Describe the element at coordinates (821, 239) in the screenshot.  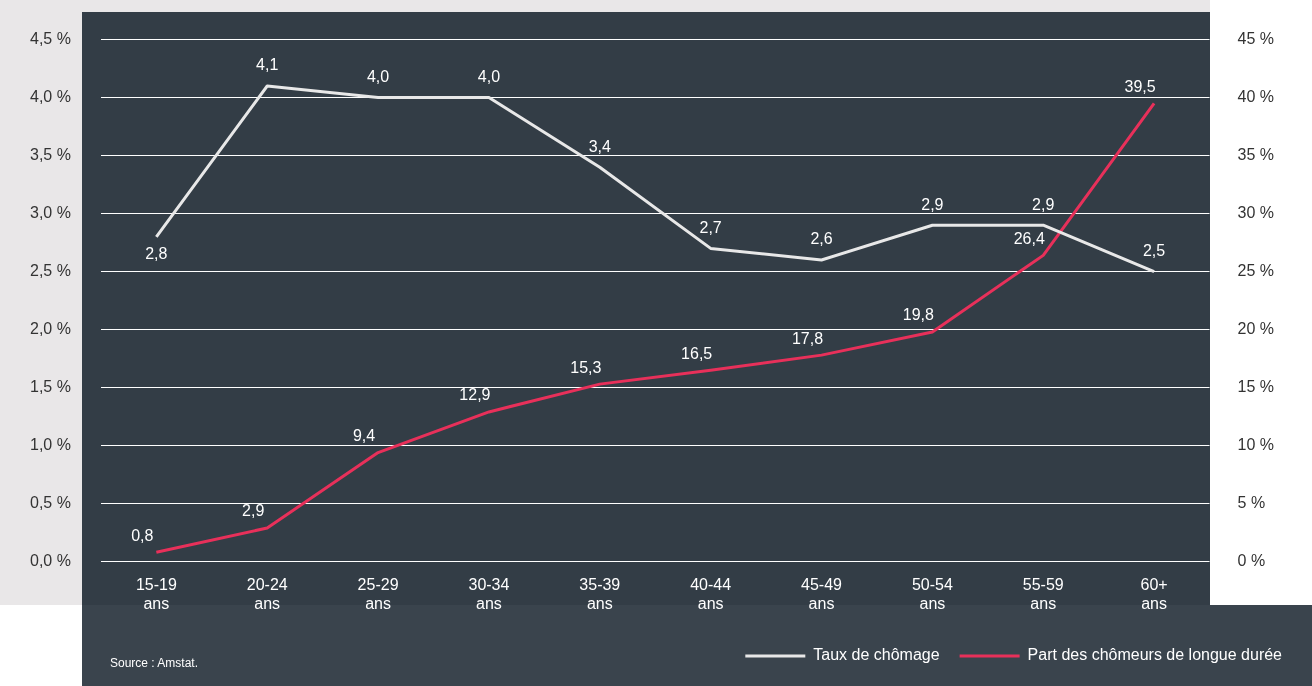
I see `data-label: 2,6` at that location.